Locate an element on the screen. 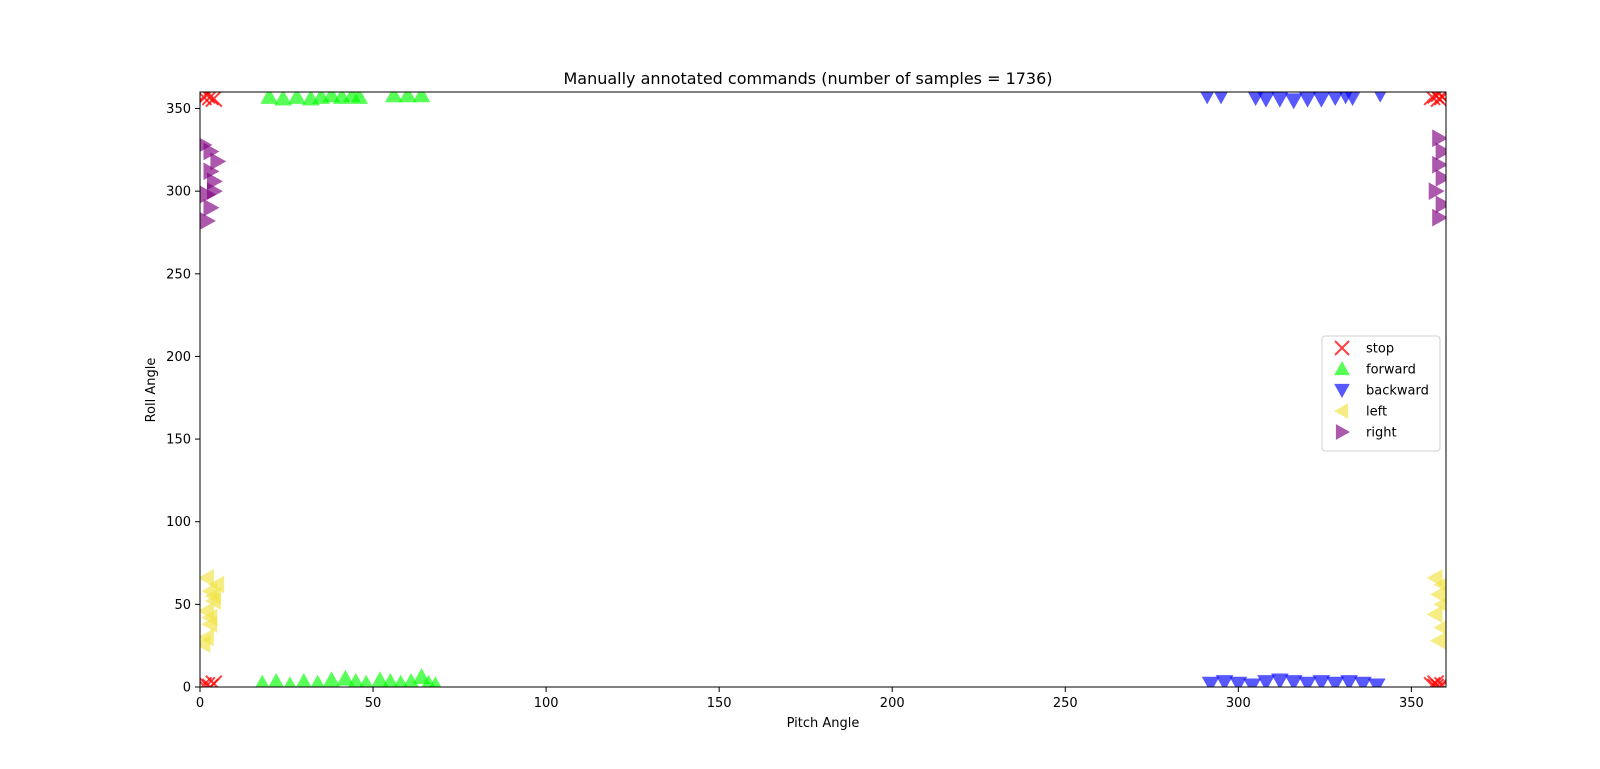 Image resolution: width=1600 pixels, height=769 pixels. y-tick-label: 200 is located at coordinates (178, 357).